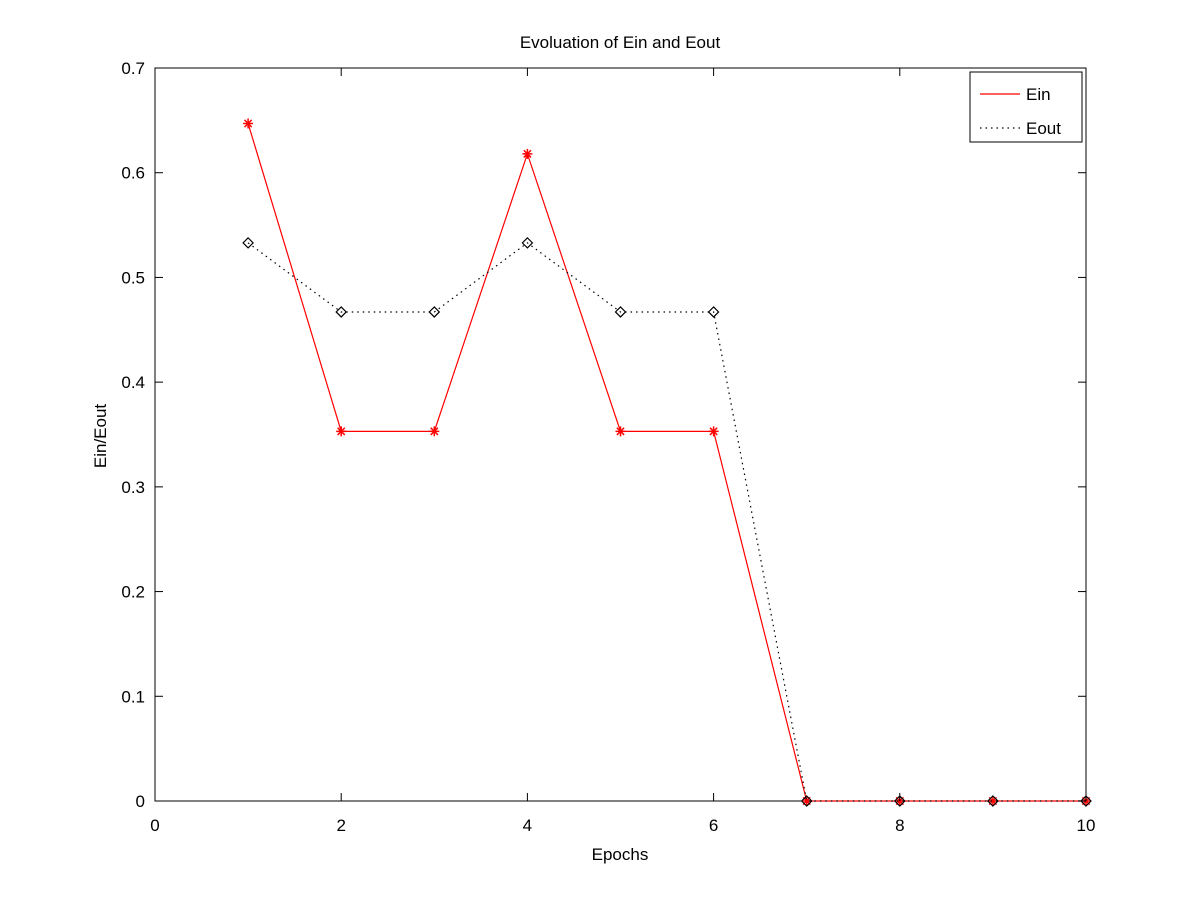  Describe the element at coordinates (133, 382) in the screenshot. I see `y-tick-label: 0.4` at that location.